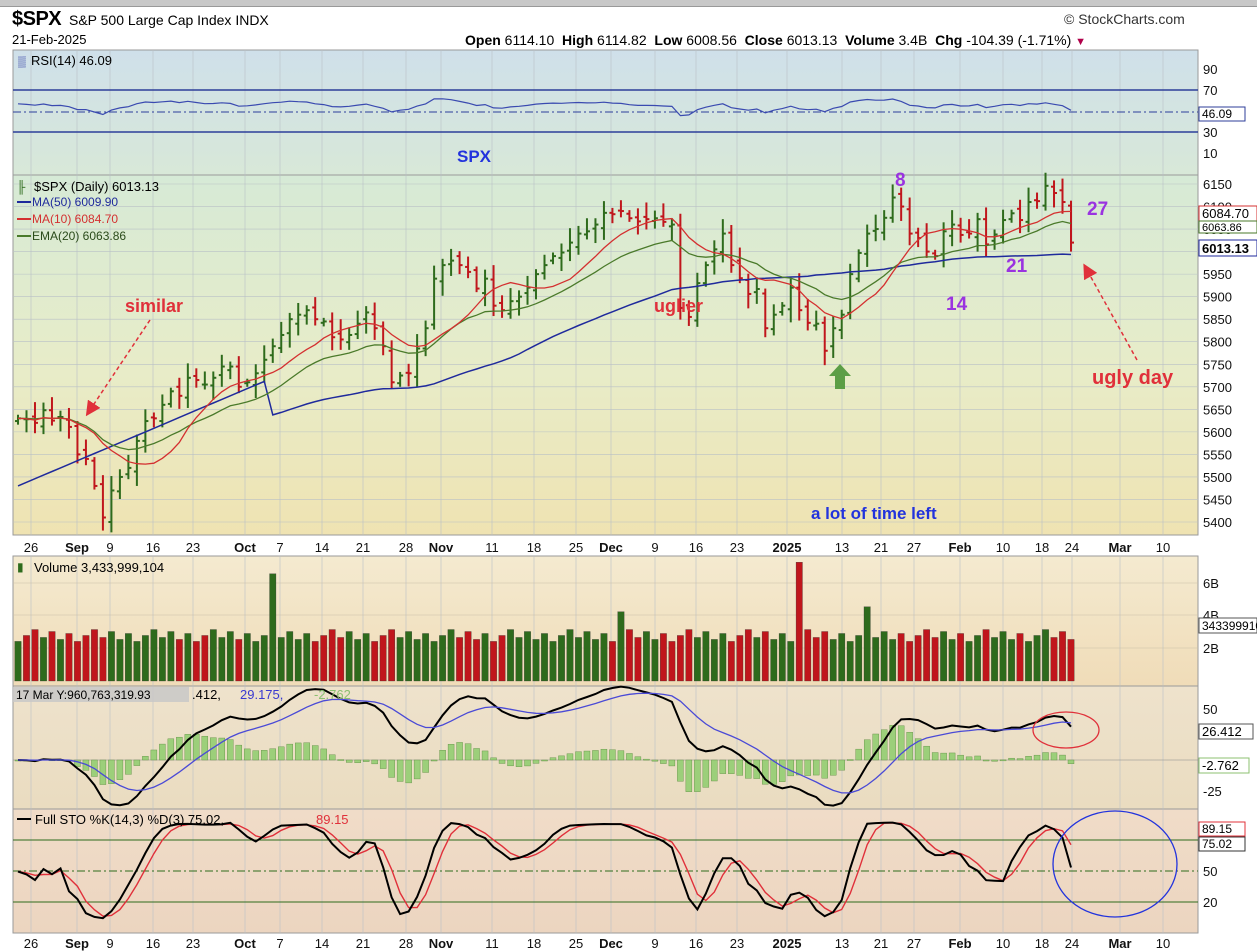 The height and width of the screenshot is (951, 1257). Describe the element at coordinates (1119, 943) in the screenshot. I see `x-axis-date-label-bottom: Mar` at that location.